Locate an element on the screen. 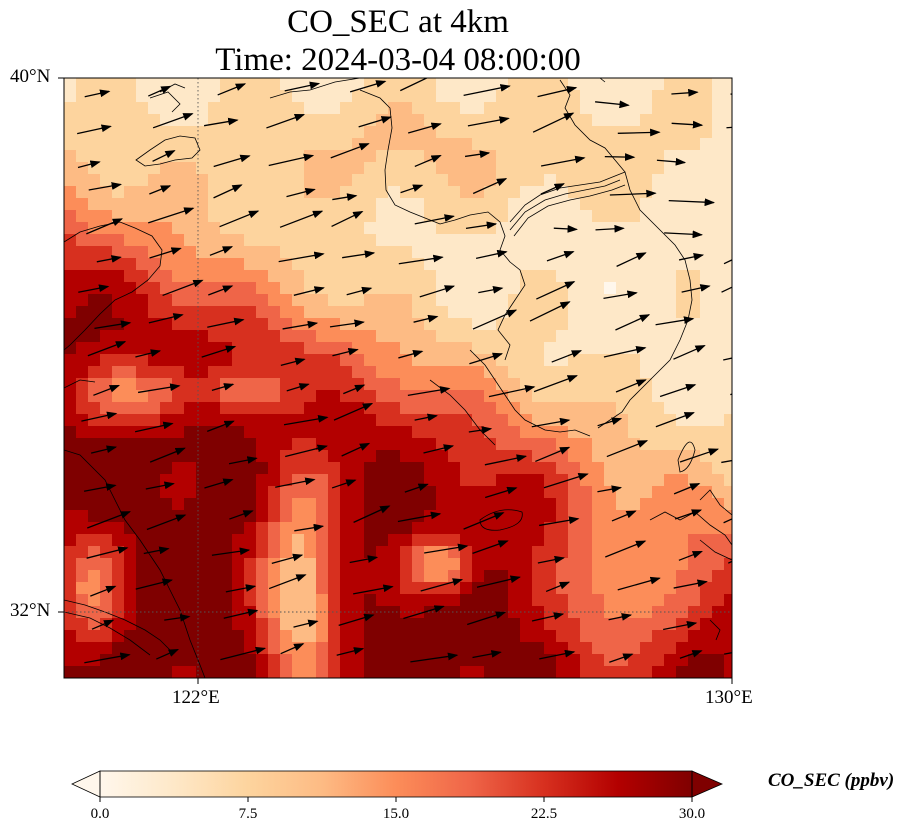 The width and height of the screenshot is (916, 836). lon-label-130e: 130°E is located at coordinates (729, 697).